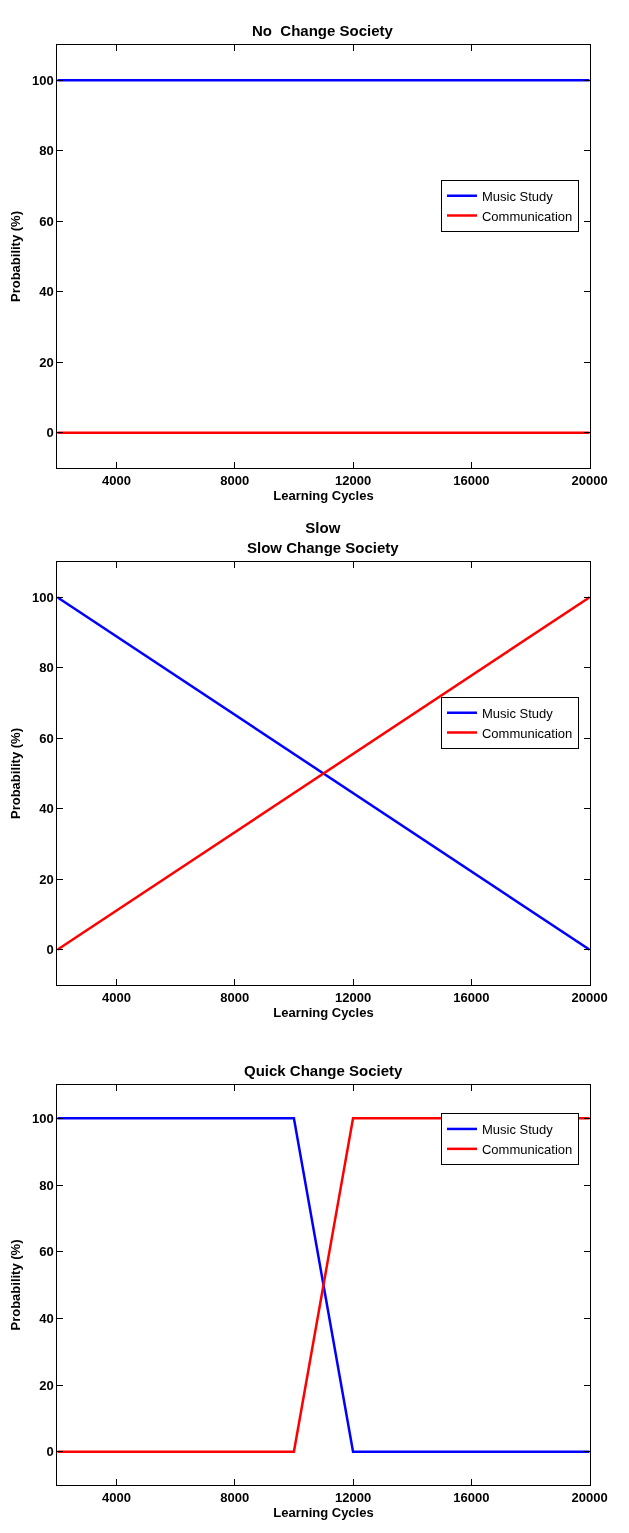  What do you see at coordinates (323, 30) in the screenshot?
I see `chart-title: No Change Society` at bounding box center [323, 30].